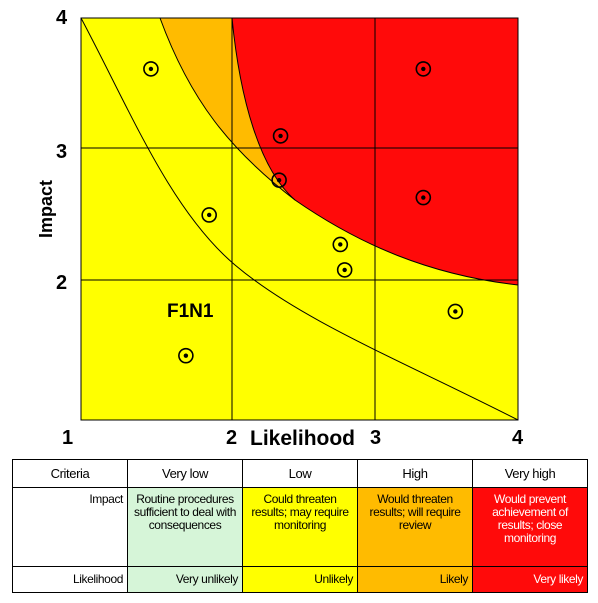 The height and width of the screenshot is (603, 598). I want to click on y-tick-4: 4, so click(62, 18).